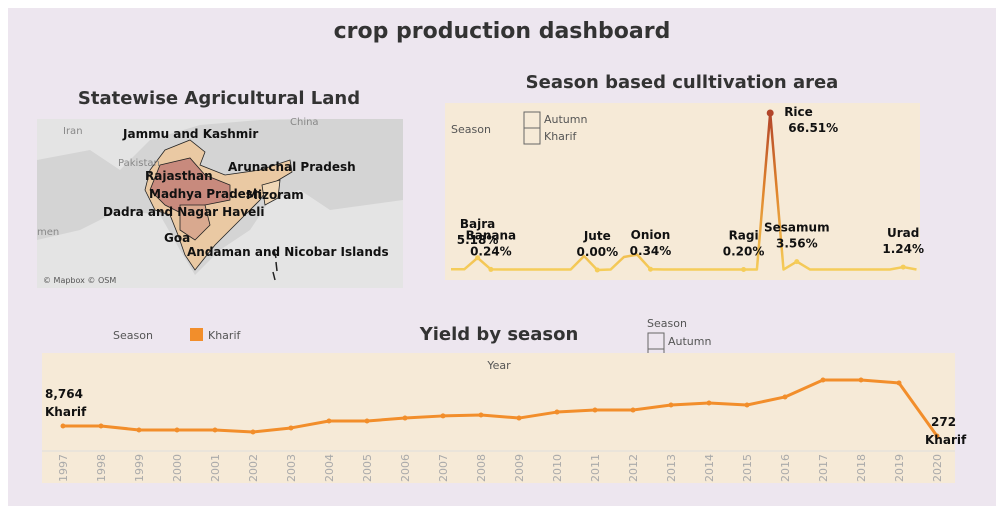  What do you see at coordinates (903, 249) in the screenshot?
I see `value-label: 1.24%` at bounding box center [903, 249].